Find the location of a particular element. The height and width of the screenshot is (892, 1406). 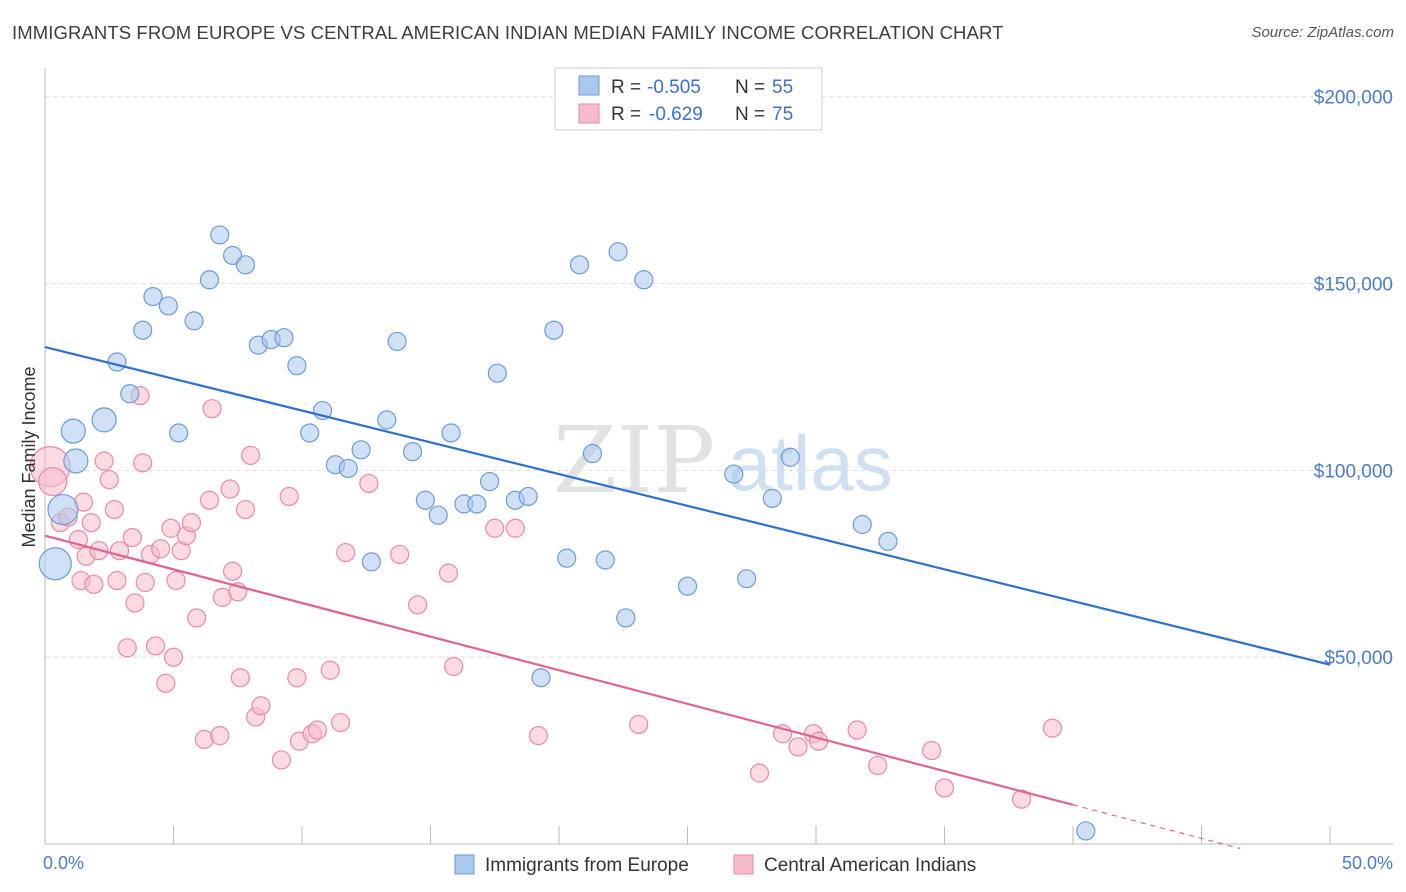

stats-swatch-pink is located at coordinates (589, 113).